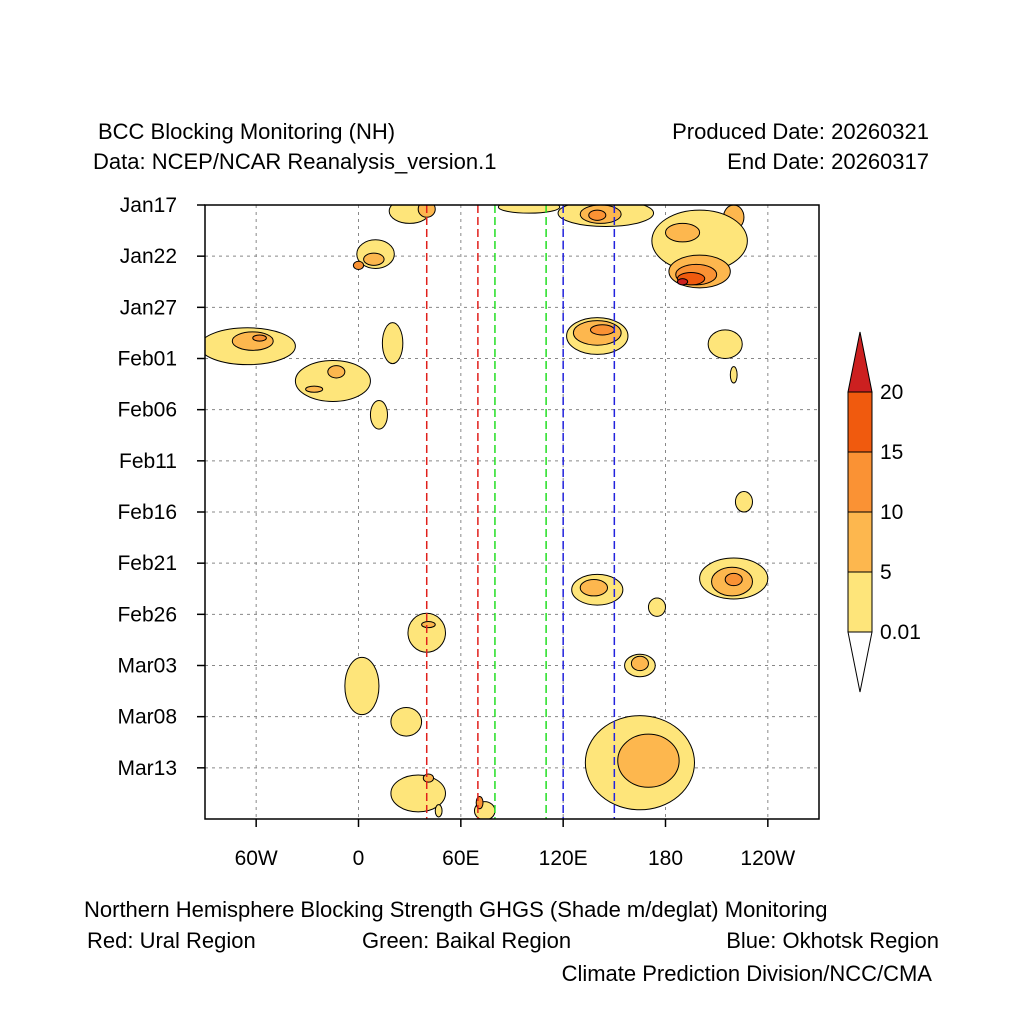  I want to click on region-lines, so click(520, 512).